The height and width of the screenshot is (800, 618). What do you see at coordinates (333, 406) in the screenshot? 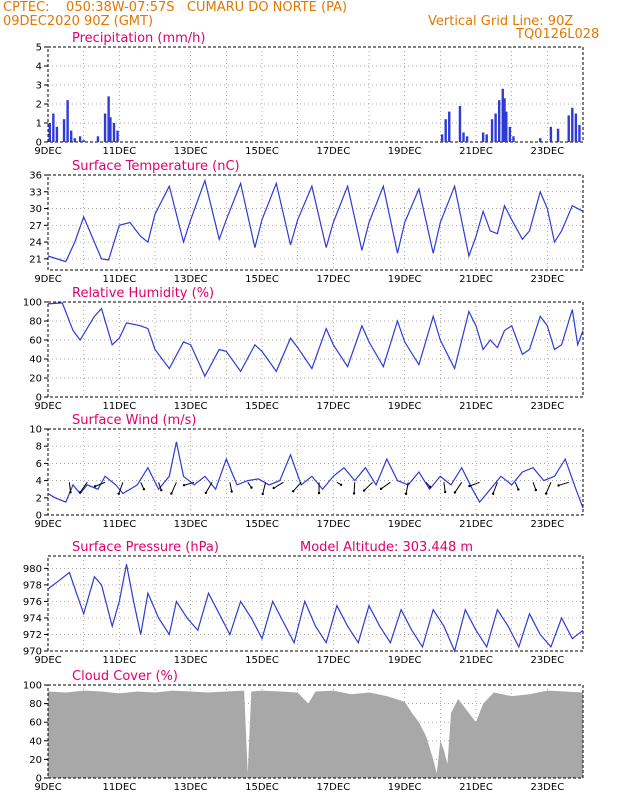
I see `rh-xtick-label: 17DEC` at bounding box center [333, 406].